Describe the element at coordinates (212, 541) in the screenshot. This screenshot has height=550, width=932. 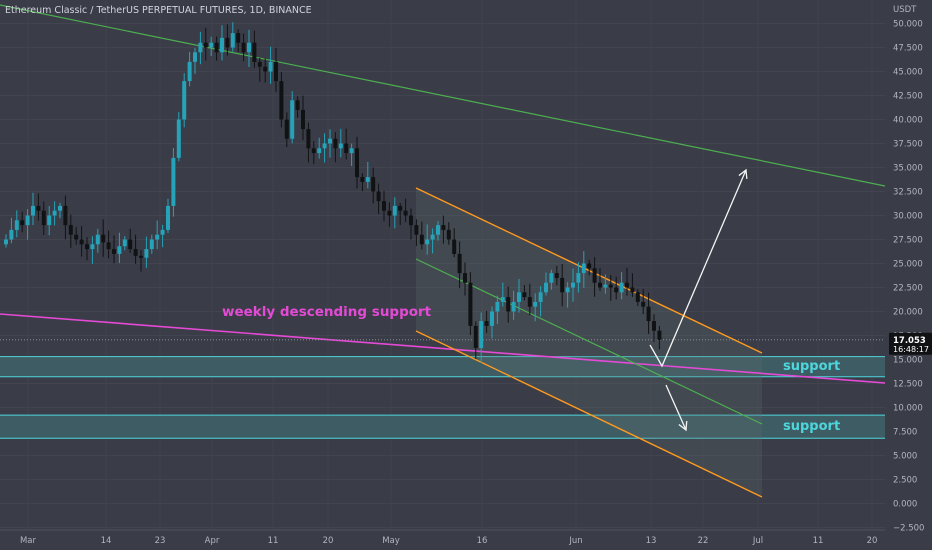
I see `x-tick-label: Apr` at that location.